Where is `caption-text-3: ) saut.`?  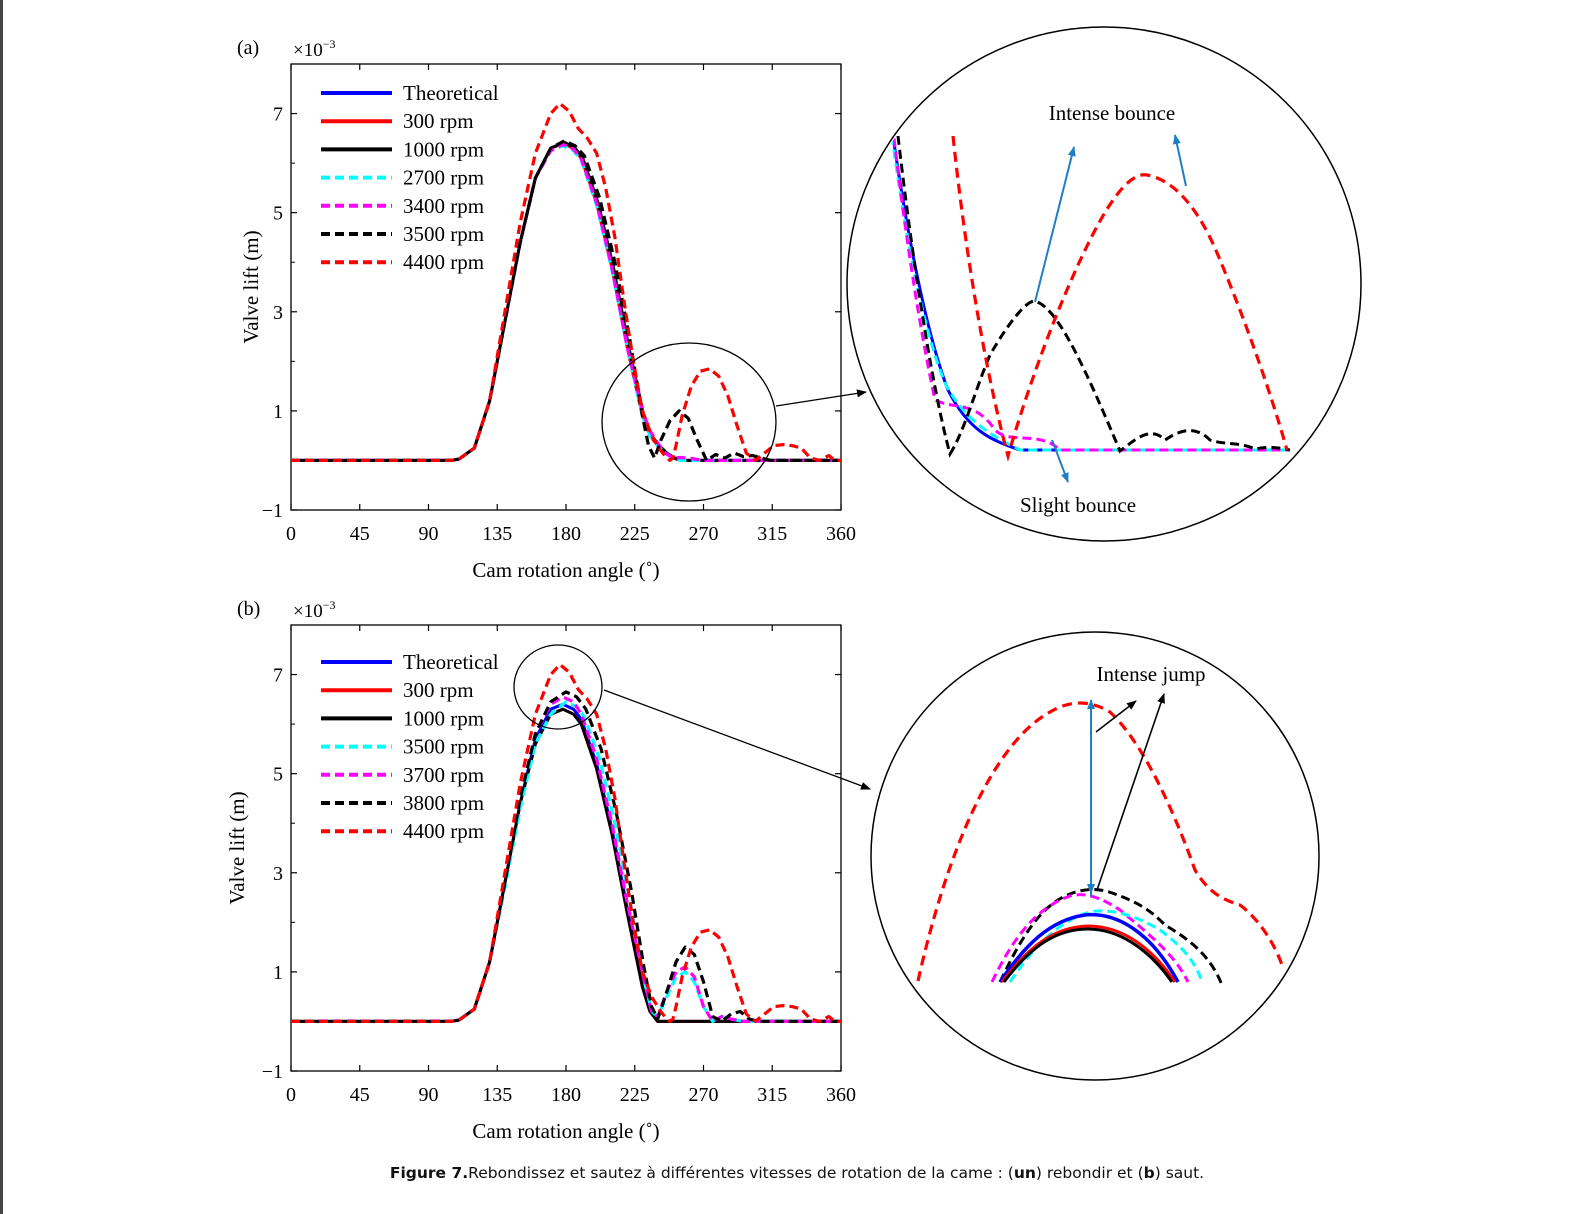 caption-text-3: ) saut. is located at coordinates (1179, 1173).